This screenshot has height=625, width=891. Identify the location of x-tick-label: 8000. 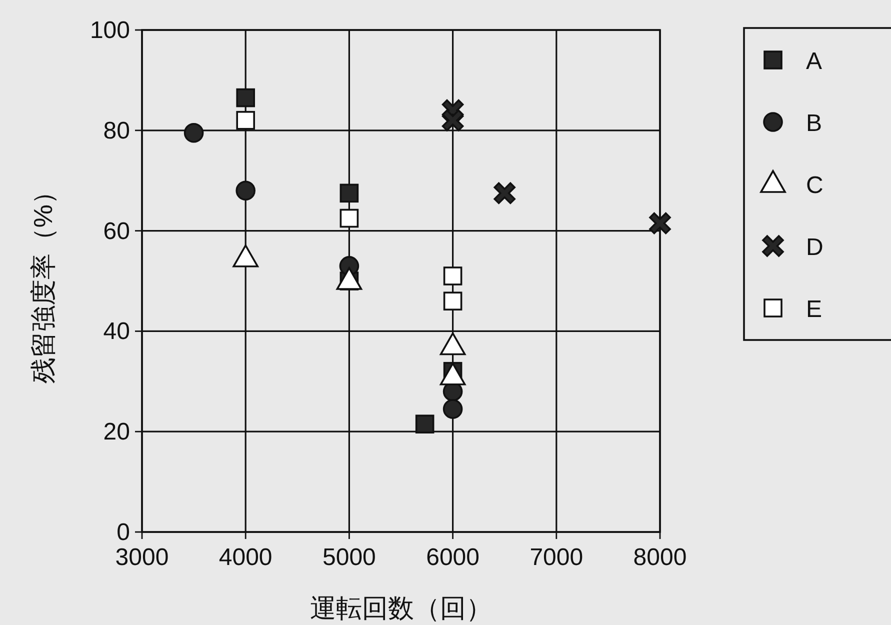
(660, 557).